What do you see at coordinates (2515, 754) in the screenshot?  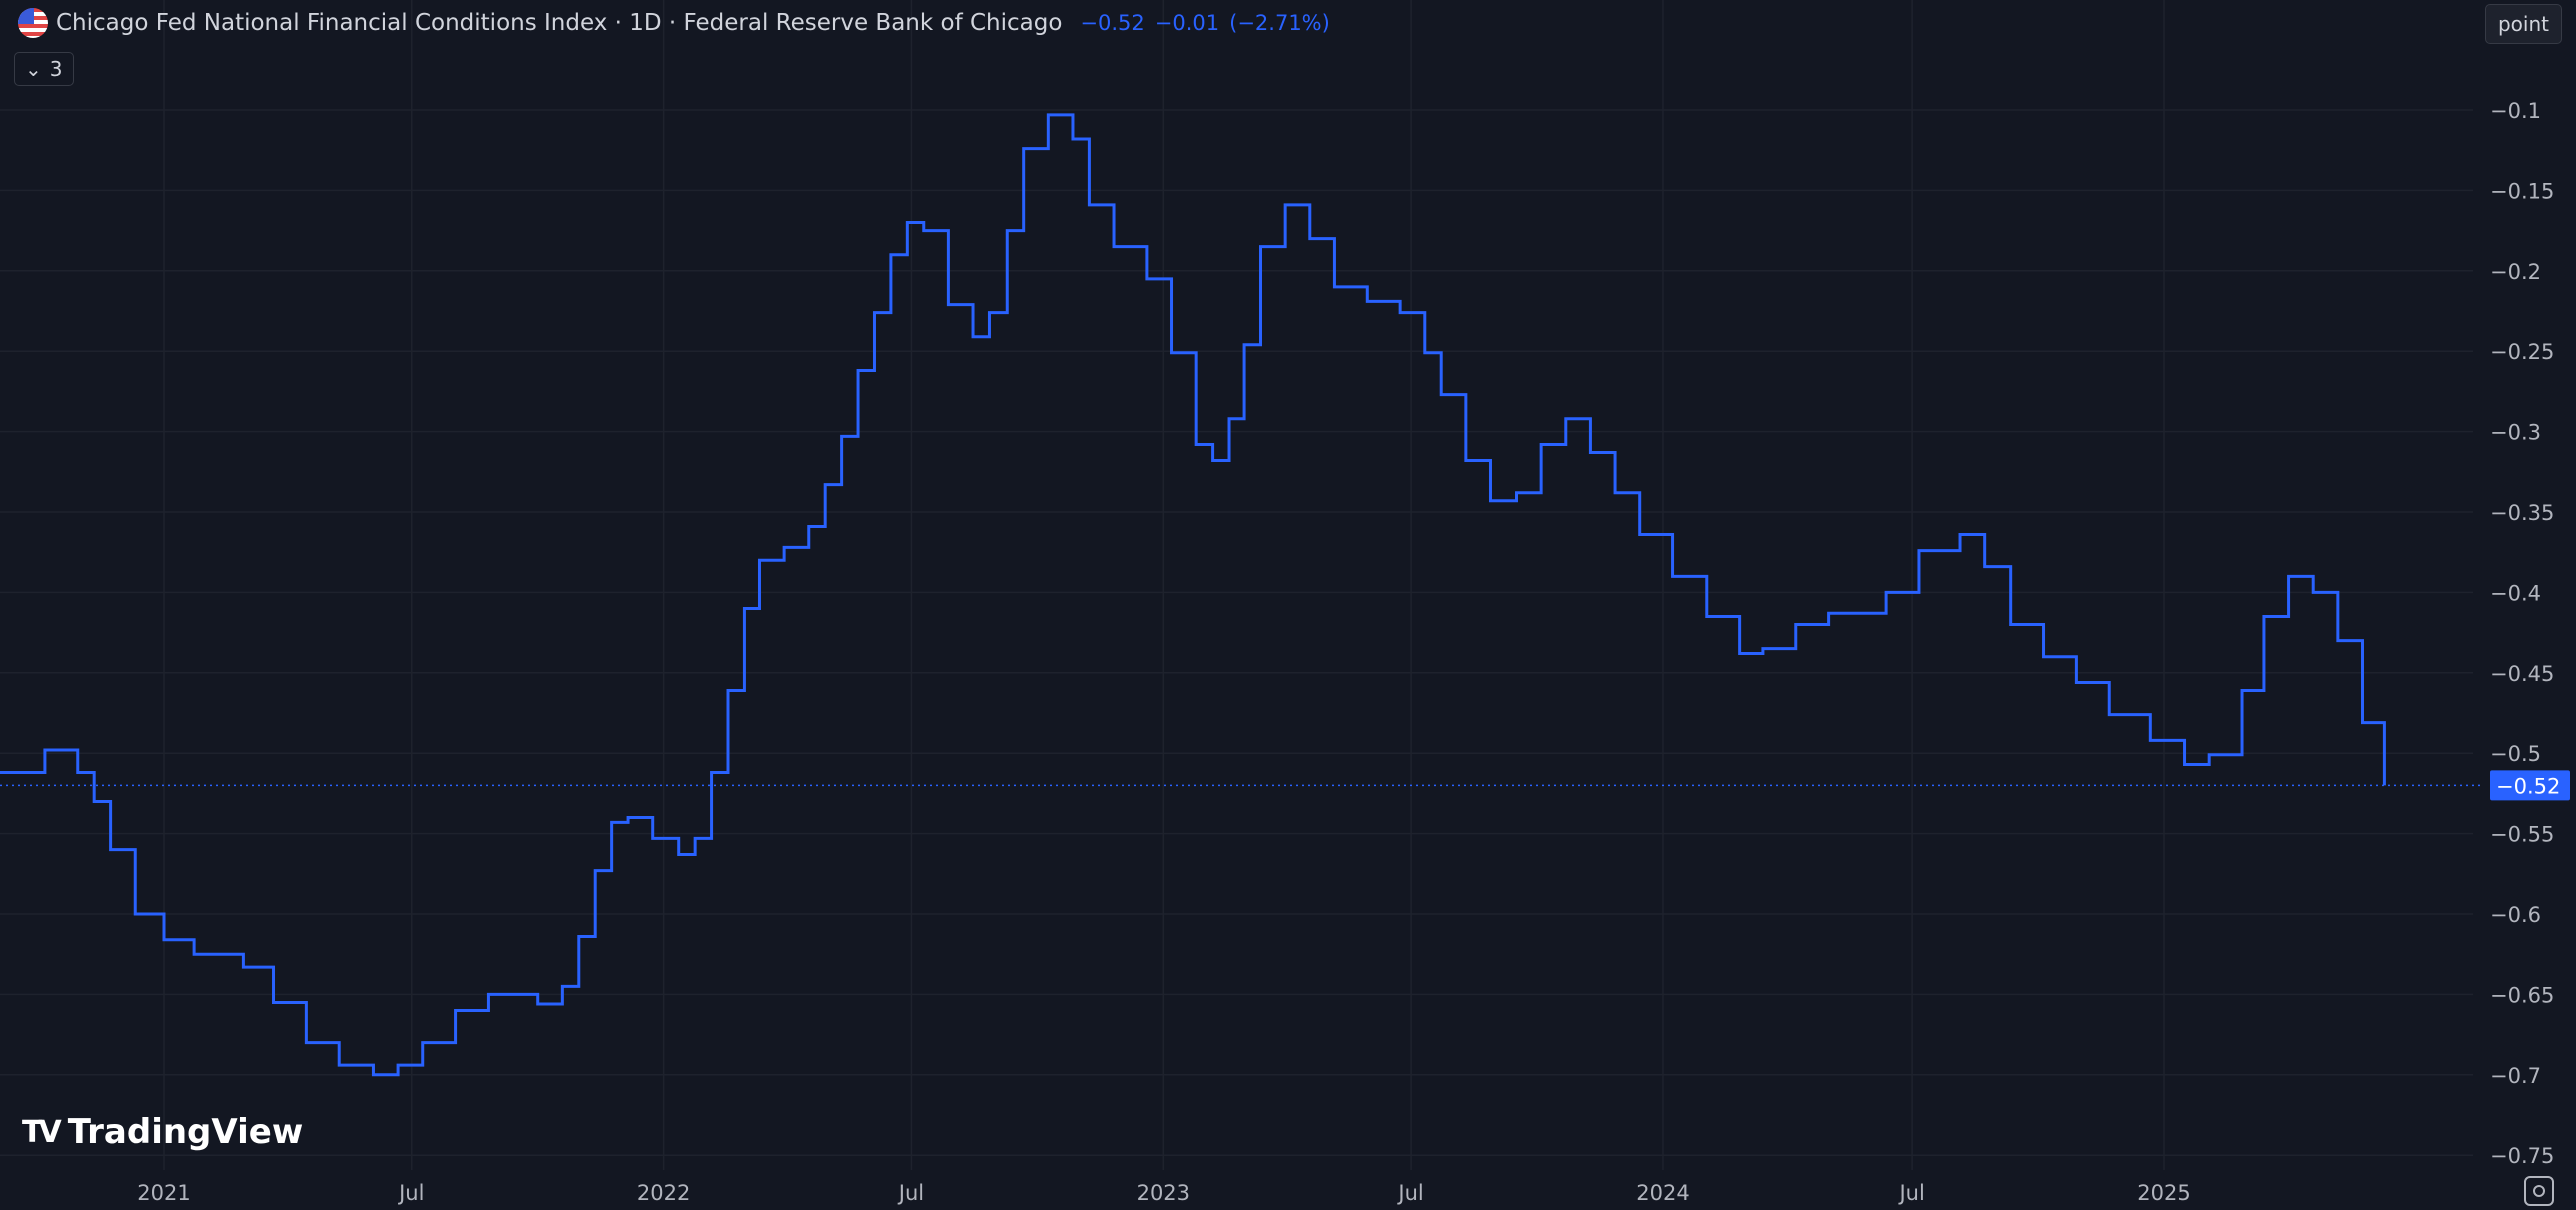 I see `y-tick-label: −0.5` at bounding box center [2515, 754].